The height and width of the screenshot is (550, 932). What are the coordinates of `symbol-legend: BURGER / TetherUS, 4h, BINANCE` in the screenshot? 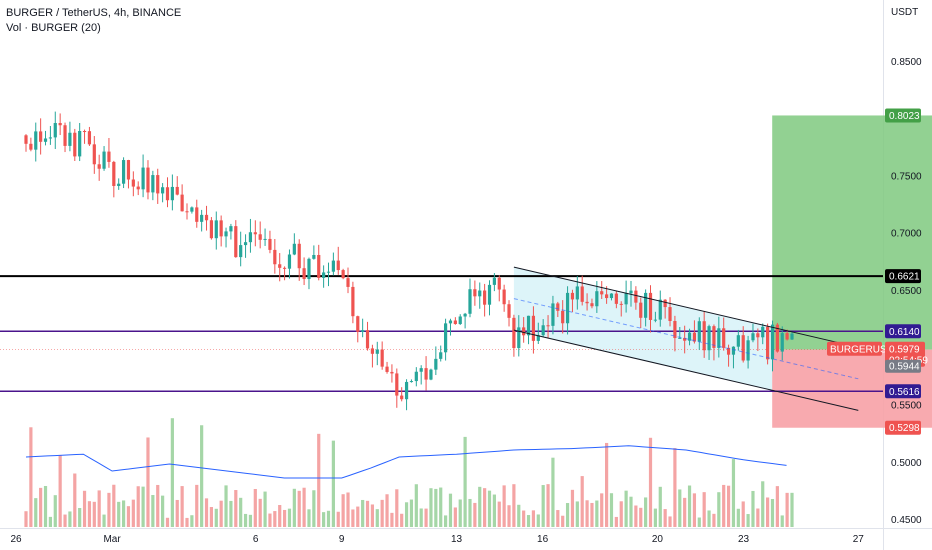 It's located at (94, 13).